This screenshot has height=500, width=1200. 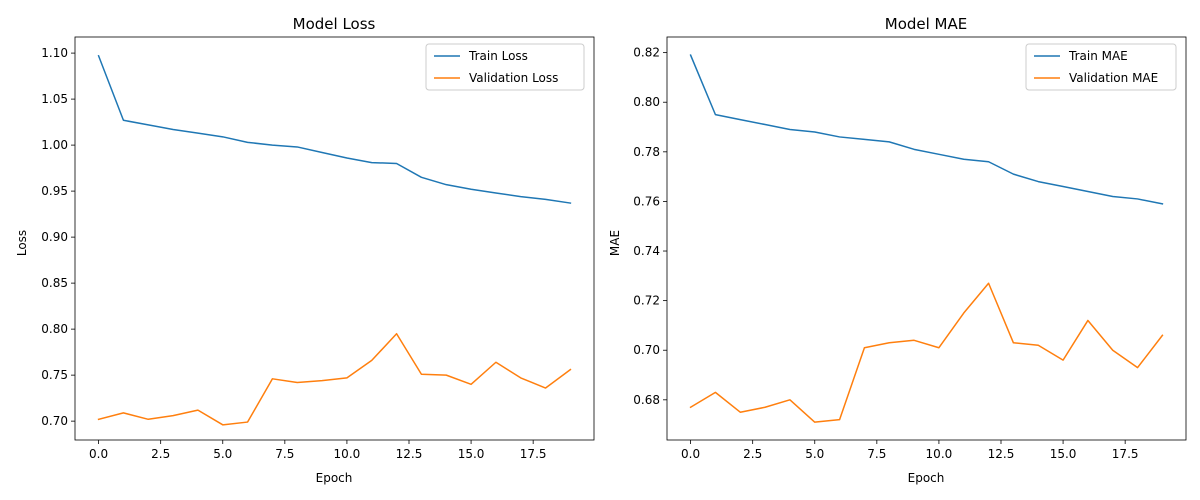 I want to click on mae-legend-box, so click(x=1101, y=67).